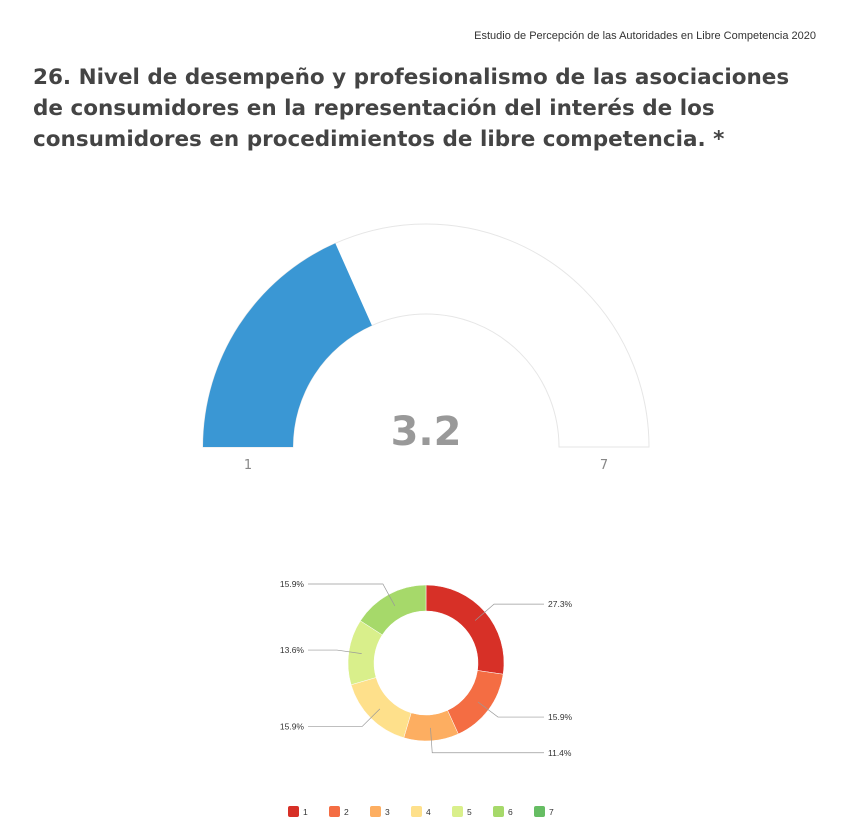 The width and height of the screenshot is (854, 838). Describe the element at coordinates (248, 465) in the screenshot. I see `gauge-min-label: 1` at that location.